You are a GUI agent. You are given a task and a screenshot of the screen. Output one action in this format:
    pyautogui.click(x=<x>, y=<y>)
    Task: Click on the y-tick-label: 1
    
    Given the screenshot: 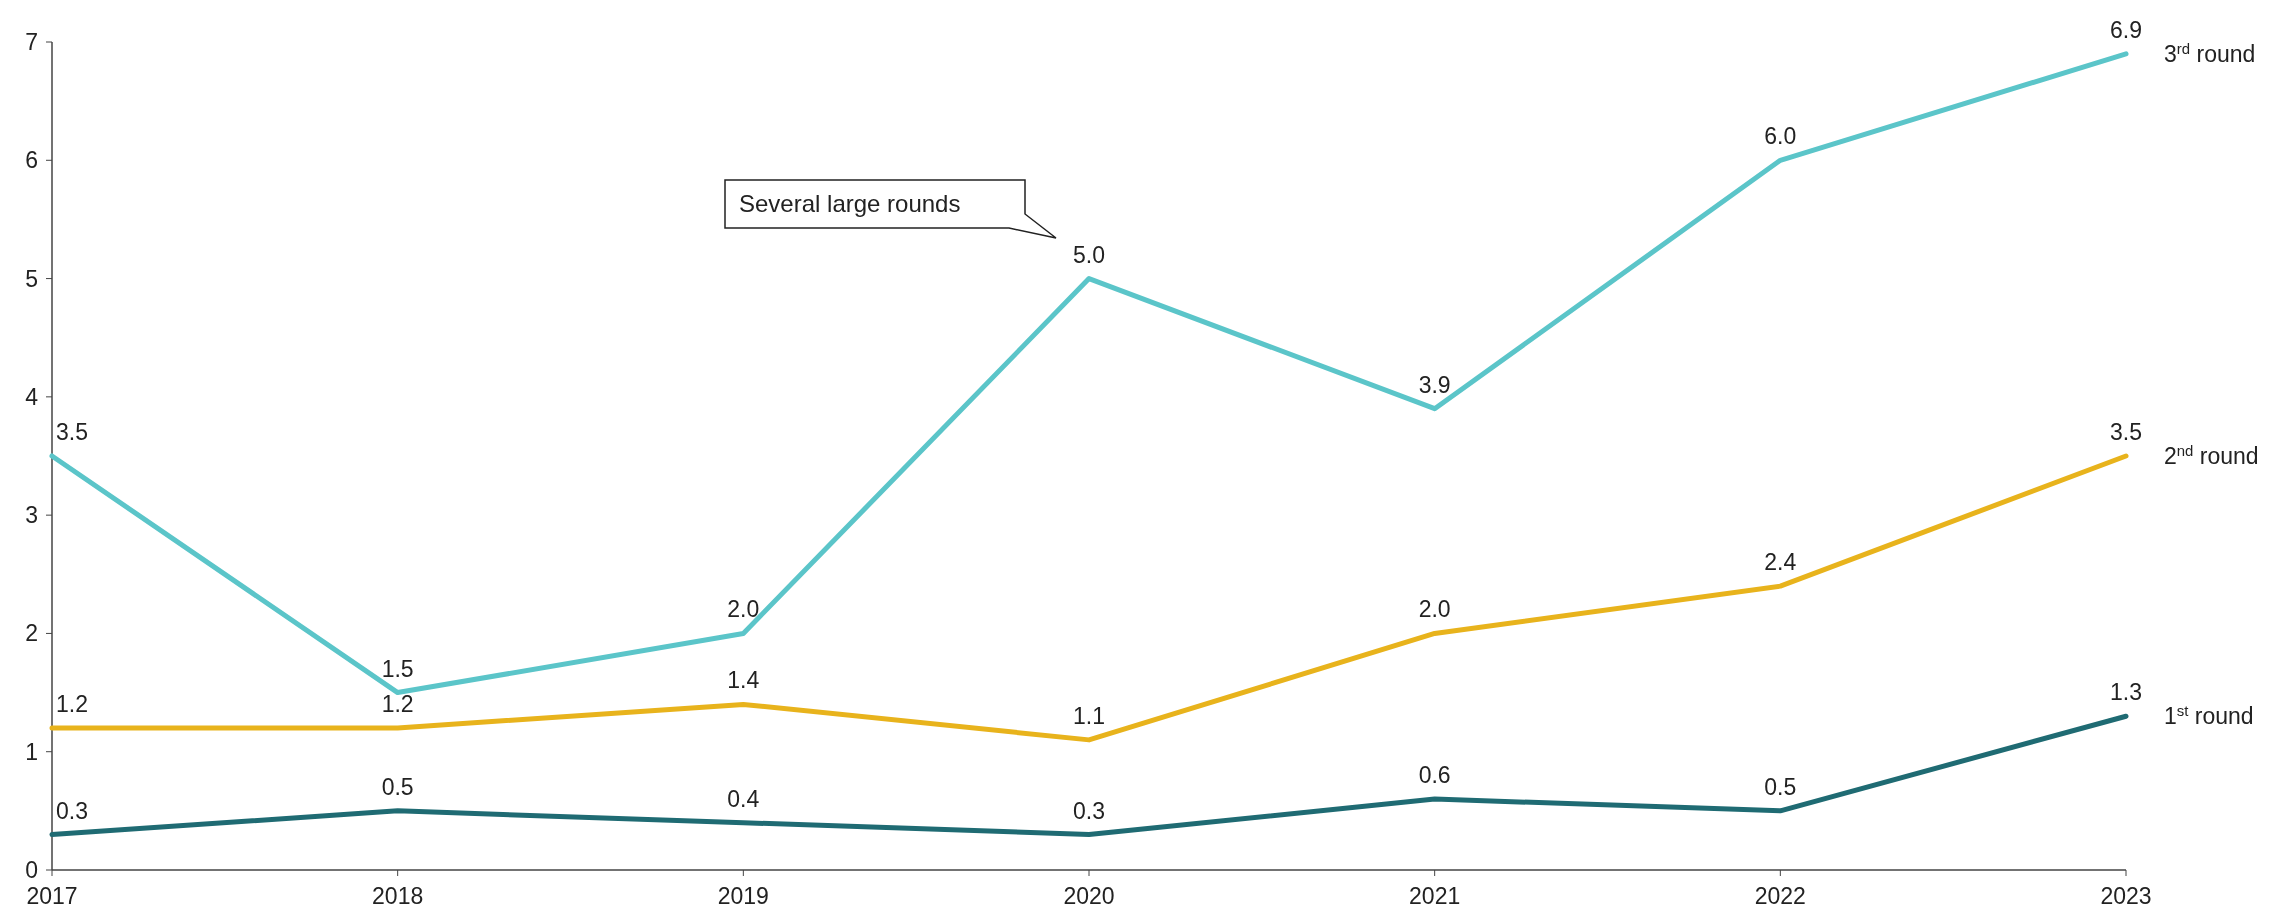 What is the action you would take?
    pyautogui.click(x=31, y=751)
    